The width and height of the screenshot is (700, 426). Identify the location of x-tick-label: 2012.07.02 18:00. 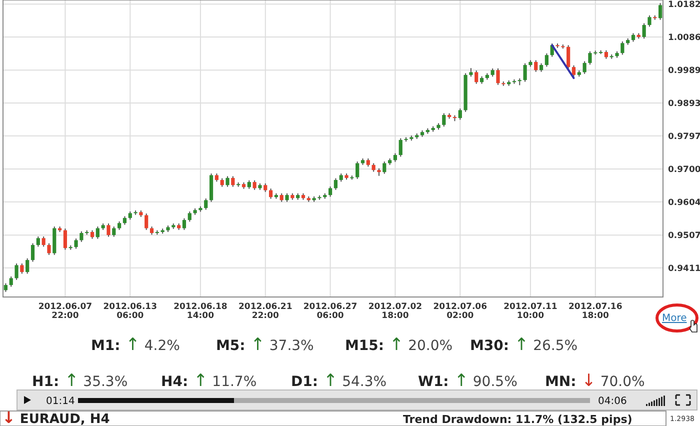
(395, 311).